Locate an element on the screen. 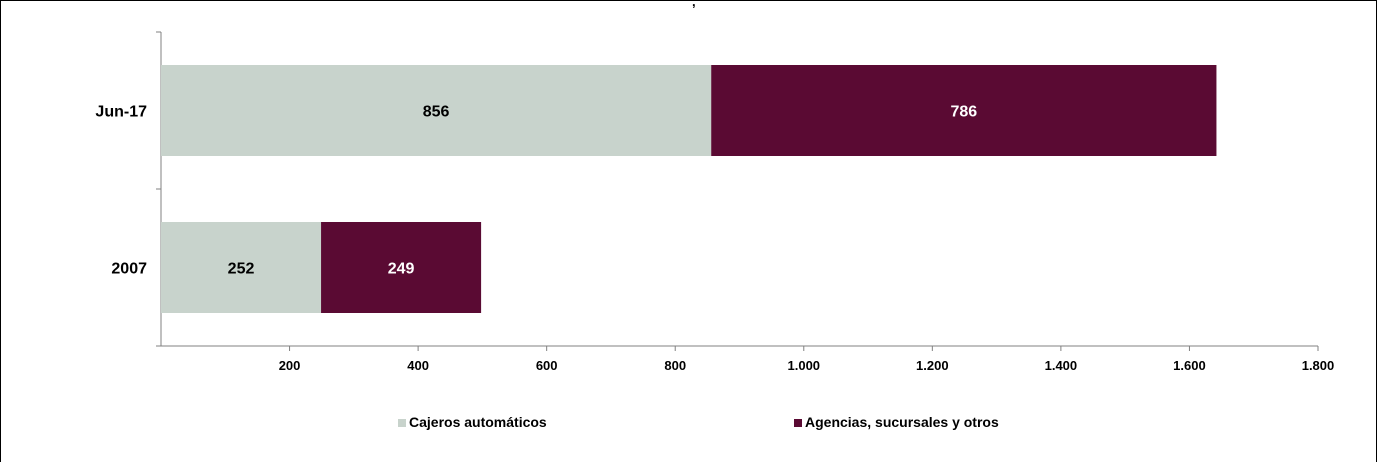 Image resolution: width=1377 pixels, height=462 pixels. value-axis-ticks is located at coordinates (804, 348).